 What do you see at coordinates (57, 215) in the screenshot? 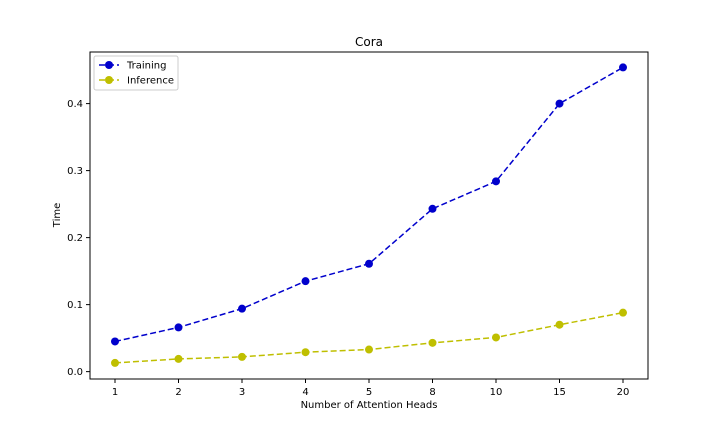
I see `y-axis-label: Time` at bounding box center [57, 215].